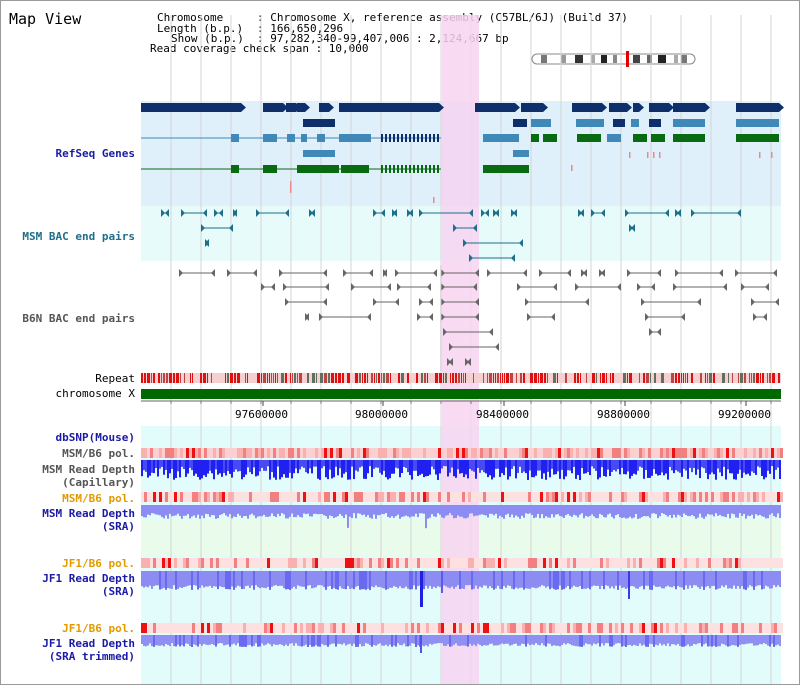  What do you see at coordinates (88, 476) in the screenshot?
I see `msm-depth-capillary-label: MSM Read Depth (Capillary)` at bounding box center [88, 476].